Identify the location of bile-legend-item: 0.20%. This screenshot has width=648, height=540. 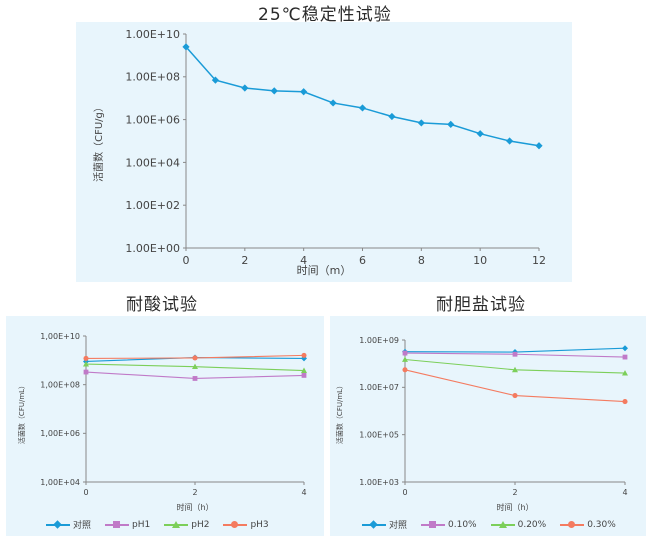
(518, 524).